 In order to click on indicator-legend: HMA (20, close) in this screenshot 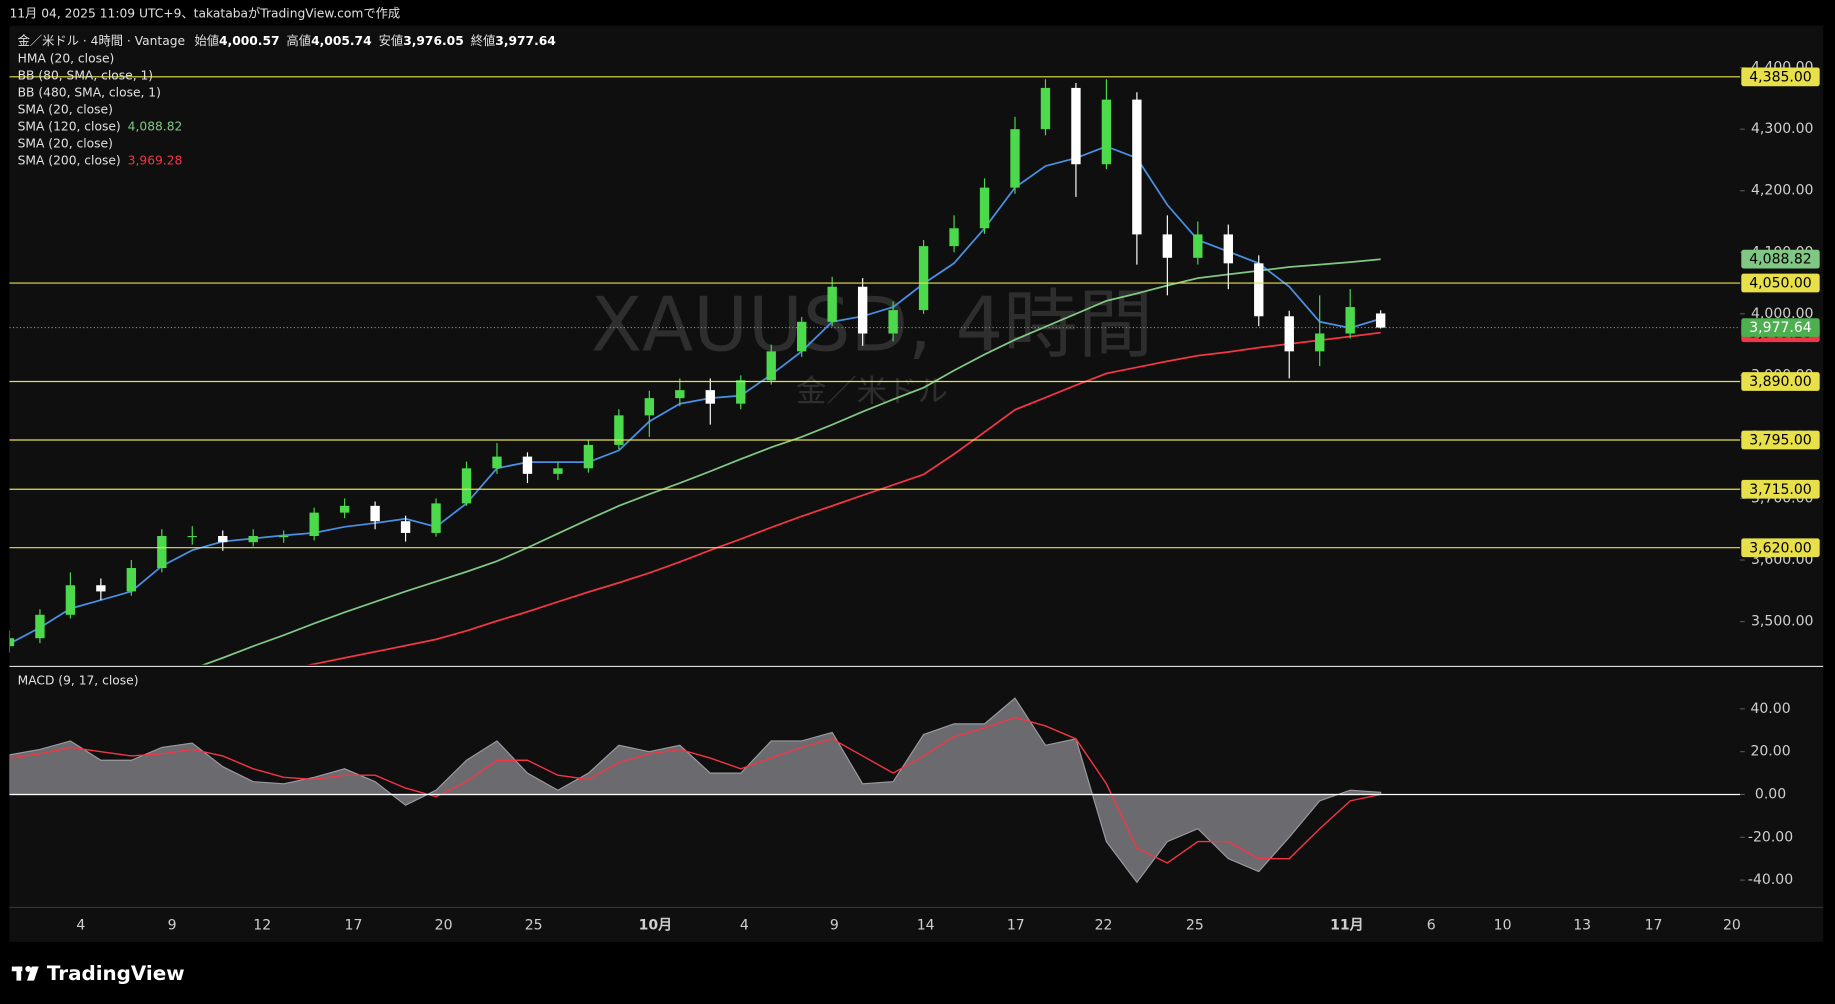, I will do `click(66, 58)`.